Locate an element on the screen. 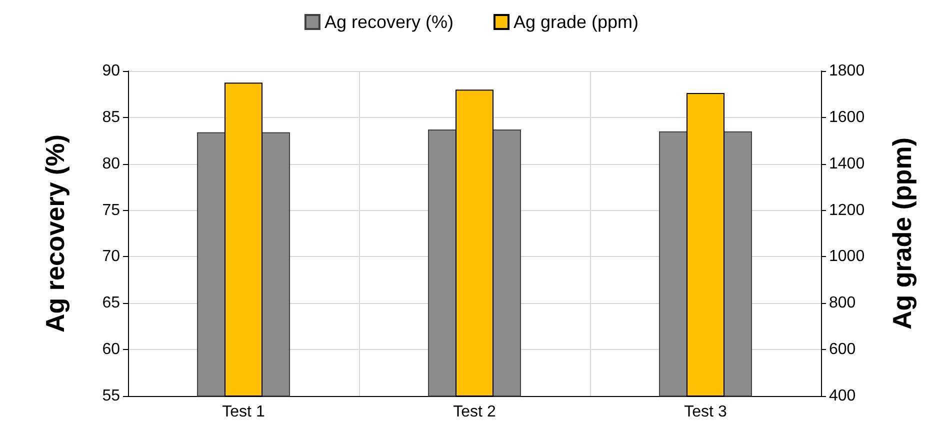  y2-tick-label: 400 is located at coordinates (842, 396).